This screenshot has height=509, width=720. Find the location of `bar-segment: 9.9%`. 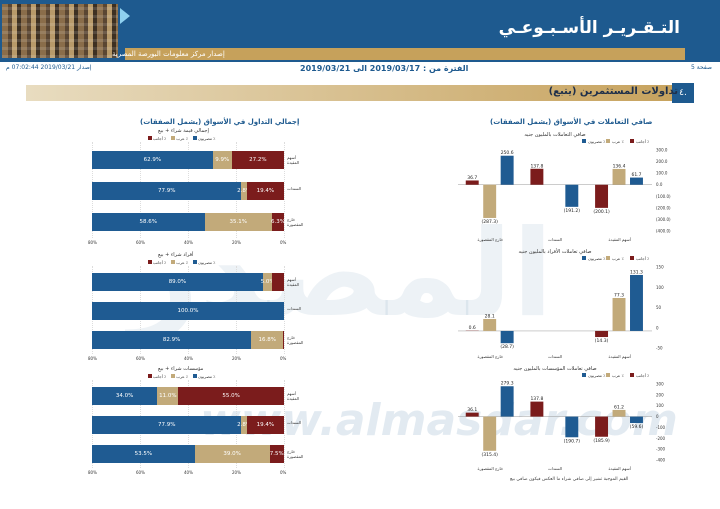

bar-segment: 9.9% is located at coordinates (222, 159).